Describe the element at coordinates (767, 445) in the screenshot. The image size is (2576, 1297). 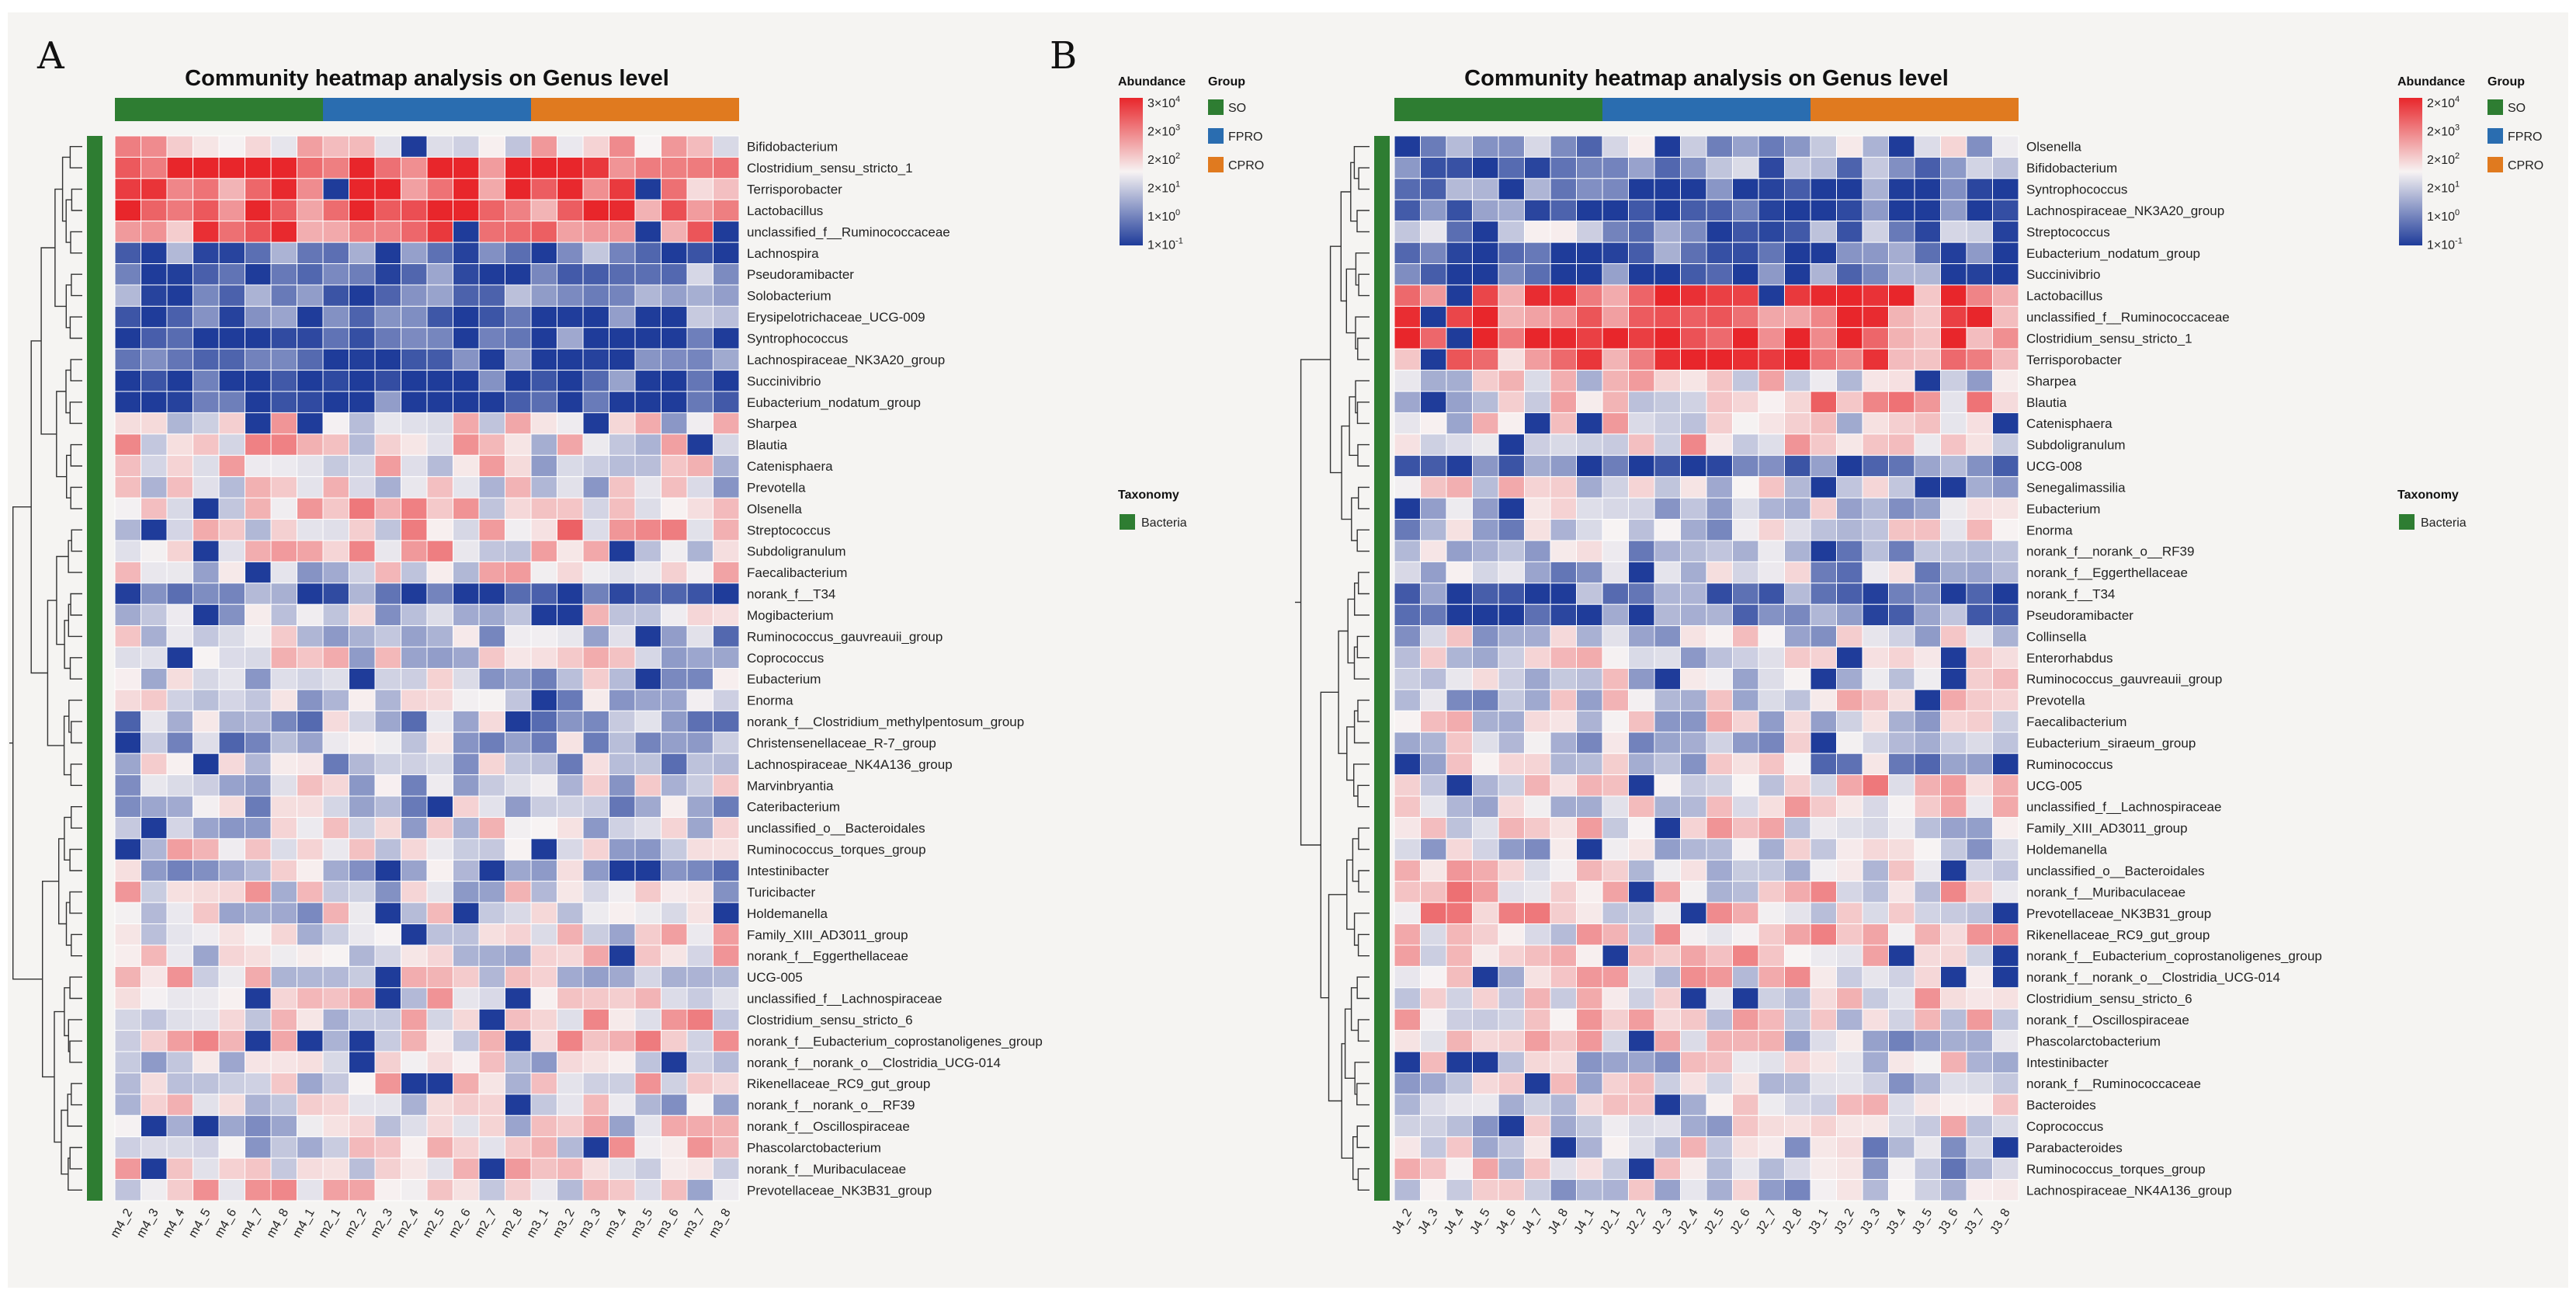
I see `row-label: Blautia` at that location.